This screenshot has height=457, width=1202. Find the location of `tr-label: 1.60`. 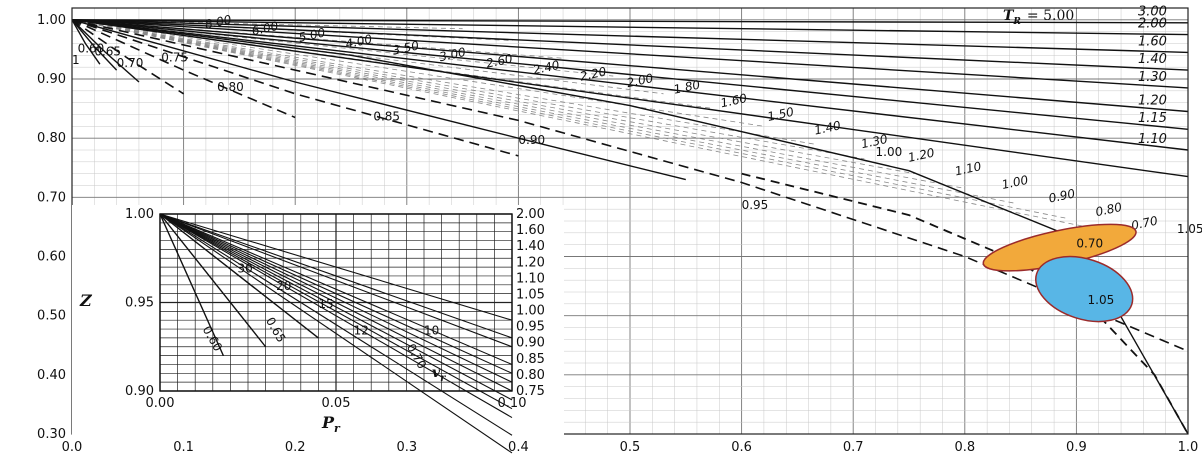

tr-label: 1.60 is located at coordinates (1152, 41).